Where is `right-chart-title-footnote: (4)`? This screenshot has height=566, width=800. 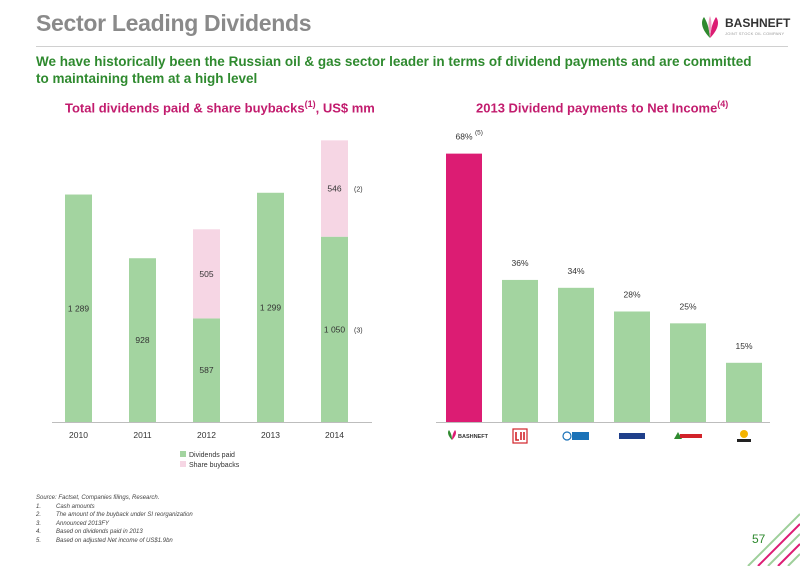
right-chart-title-footnote: (4) is located at coordinates (723, 104).